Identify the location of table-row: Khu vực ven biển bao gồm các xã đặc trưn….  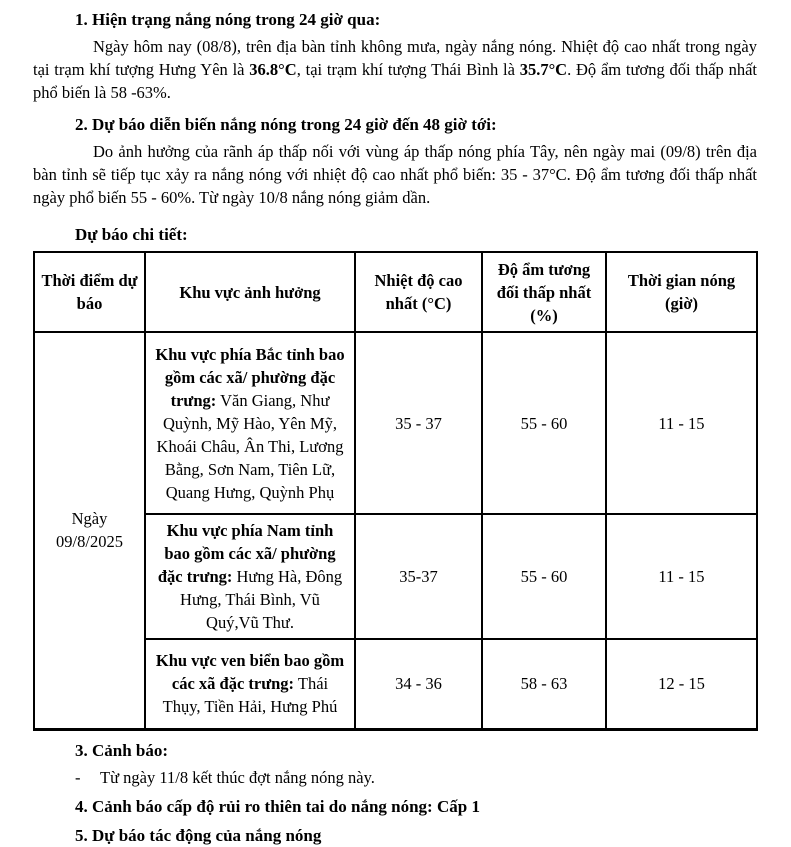
(396, 684).